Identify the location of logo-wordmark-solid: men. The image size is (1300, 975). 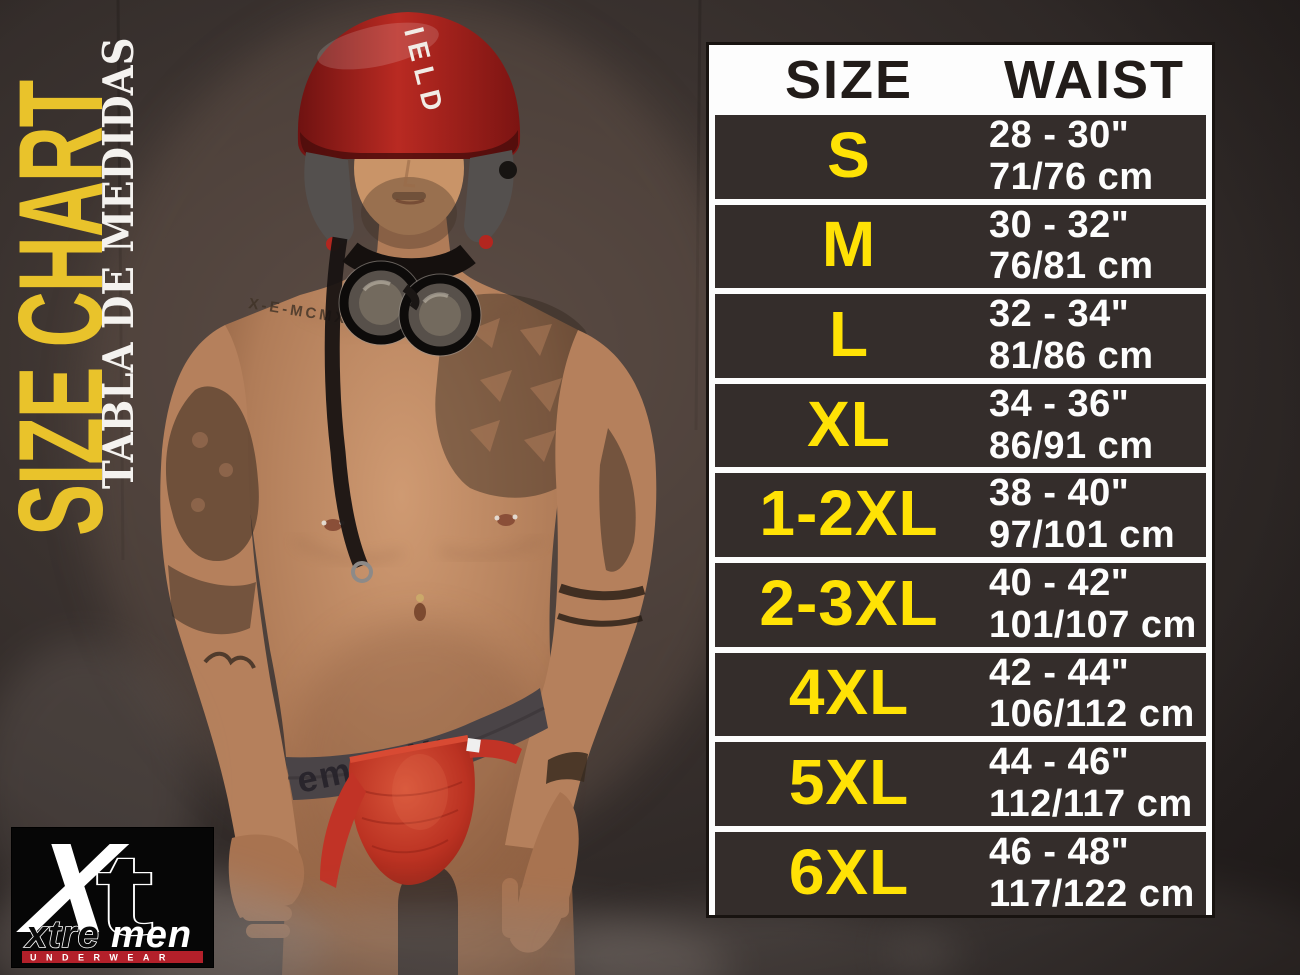
(151, 935).